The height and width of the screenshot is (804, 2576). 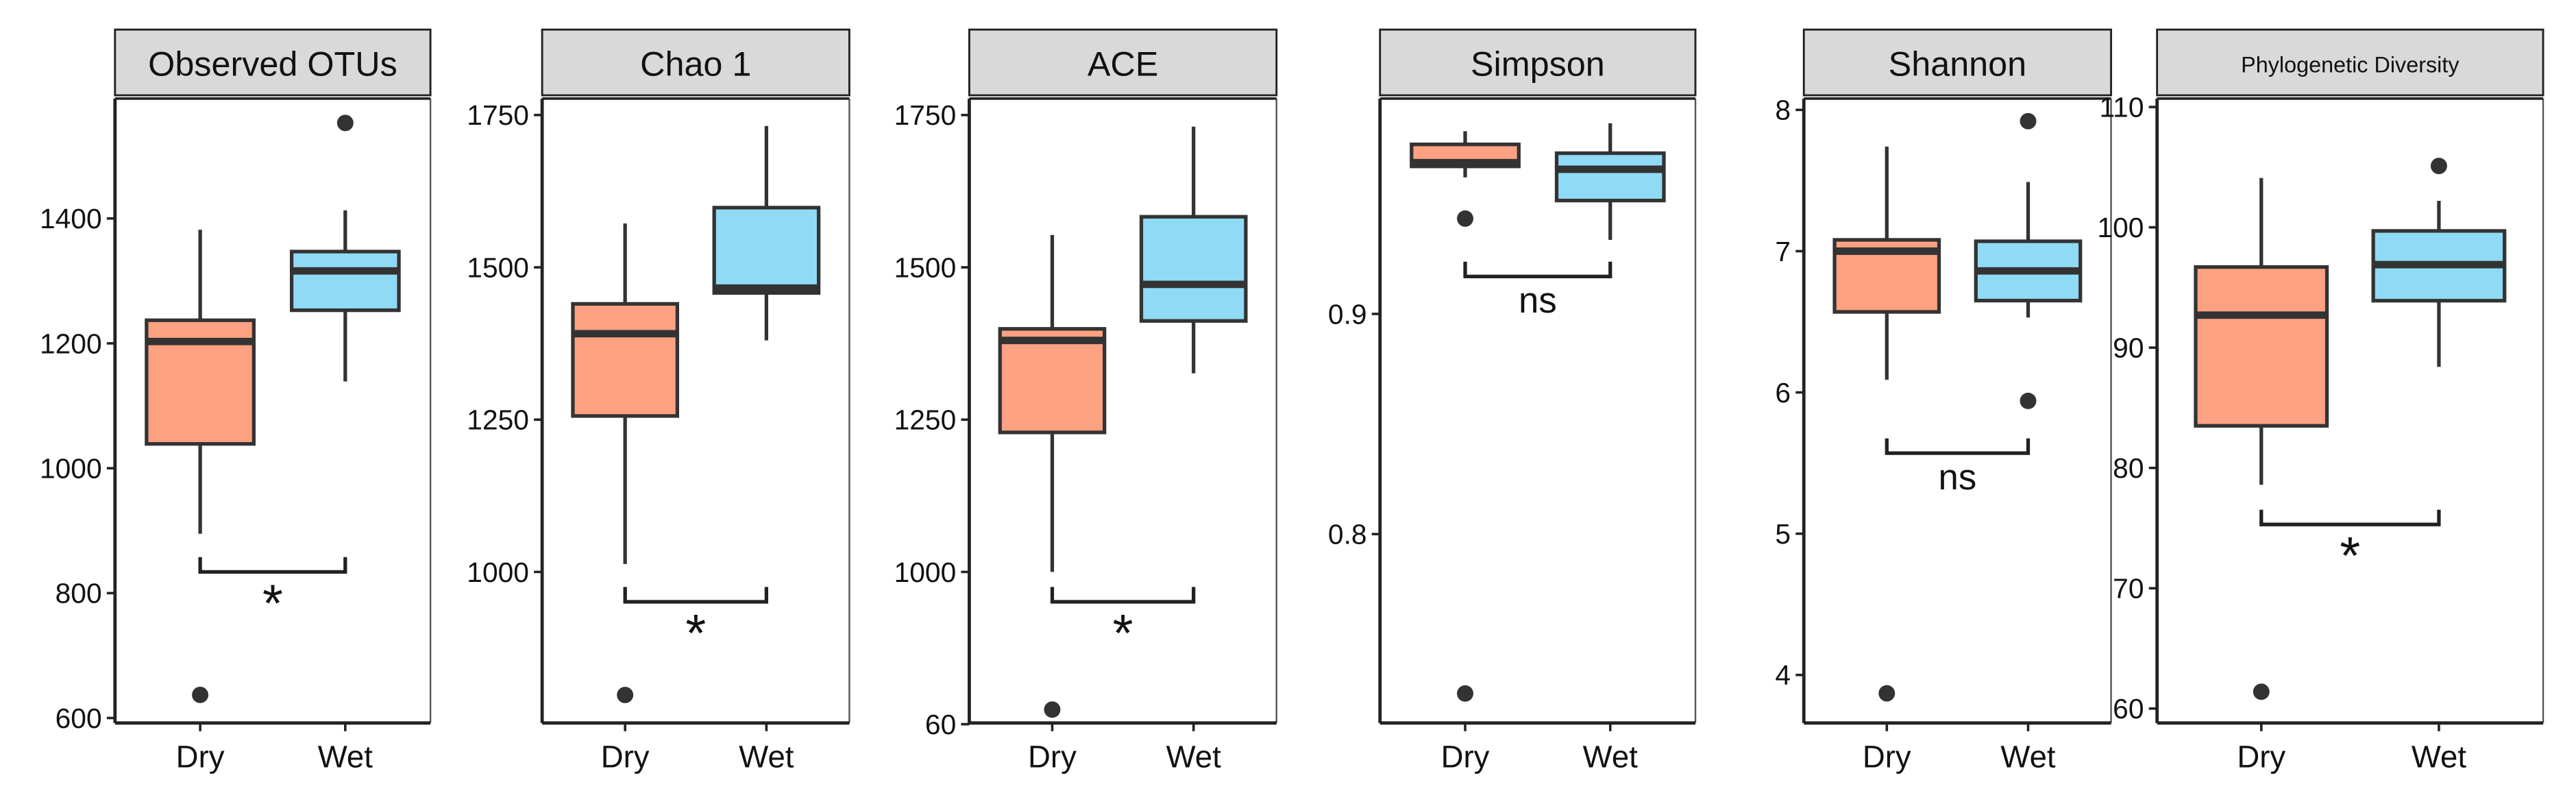 What do you see at coordinates (1348, 534) in the screenshot?
I see `y-tick-label: 0.8` at bounding box center [1348, 534].